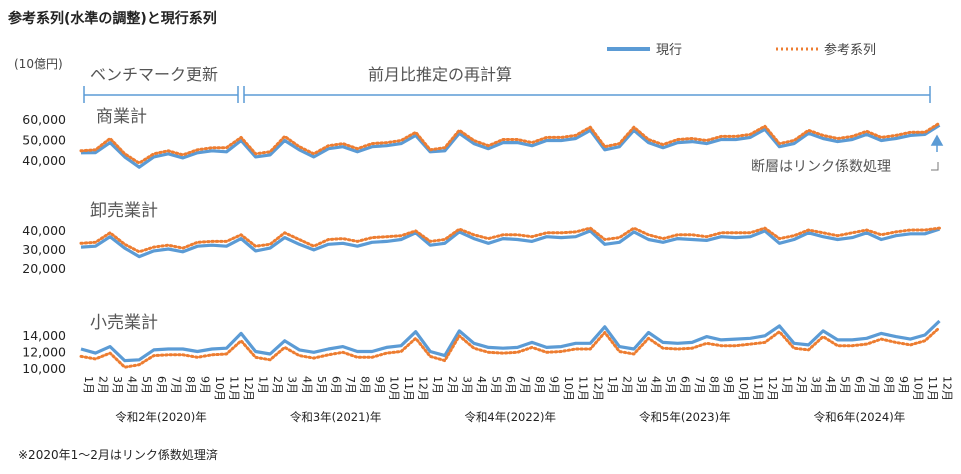 The width and height of the screenshot is (961, 474). Describe the element at coordinates (112, 19) in the screenshot. I see `chart-title: 参考系列(水準の調整)と現行系列` at that location.